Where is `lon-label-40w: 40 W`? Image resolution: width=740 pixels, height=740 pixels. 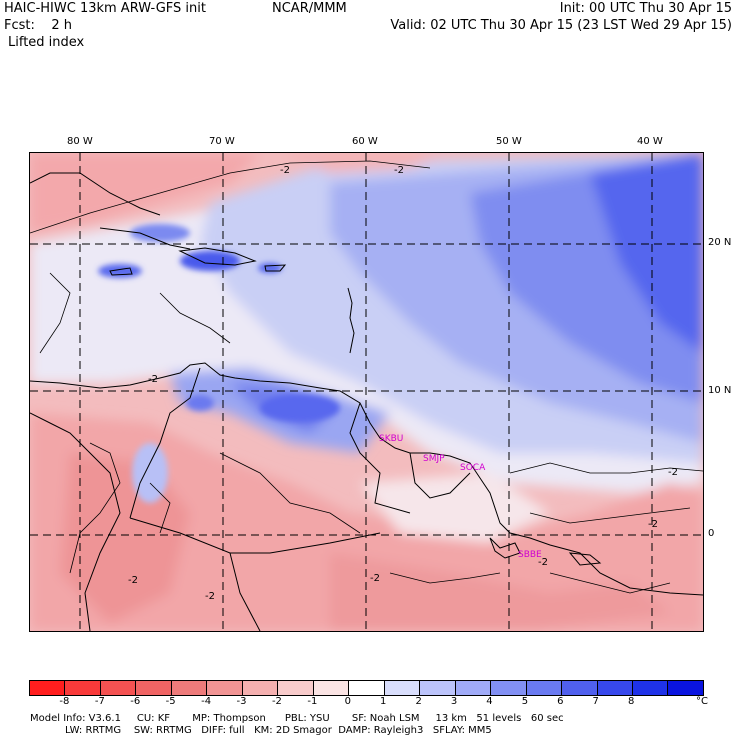
lon-label-40w: 40 W is located at coordinates (650, 141).